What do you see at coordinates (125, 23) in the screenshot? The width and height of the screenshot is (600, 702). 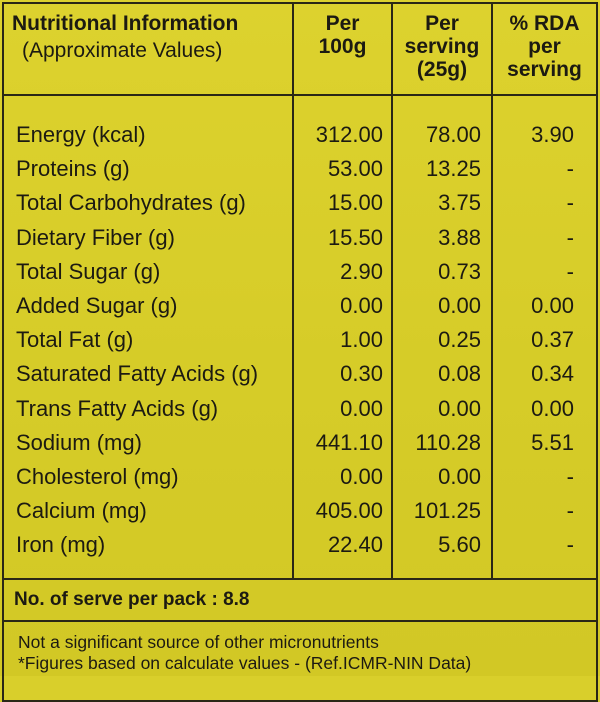 I see `header-title: Nutritional Information` at bounding box center [125, 23].